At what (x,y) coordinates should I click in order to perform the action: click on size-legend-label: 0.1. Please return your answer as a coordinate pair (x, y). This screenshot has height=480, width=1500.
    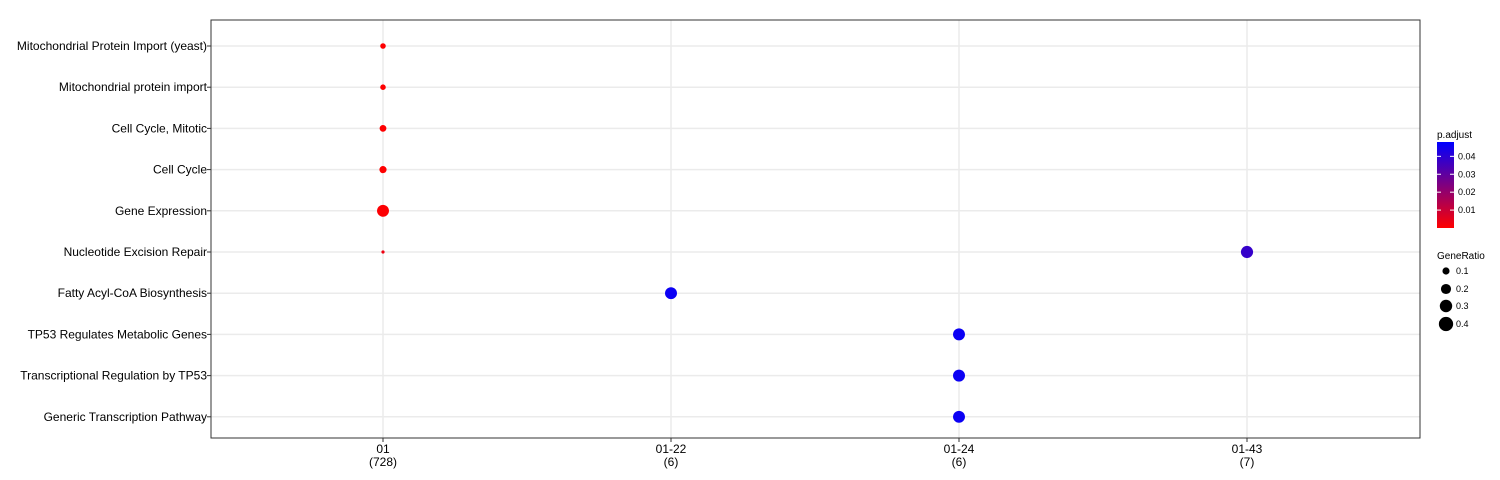
    Looking at the image, I should click on (1462, 271).